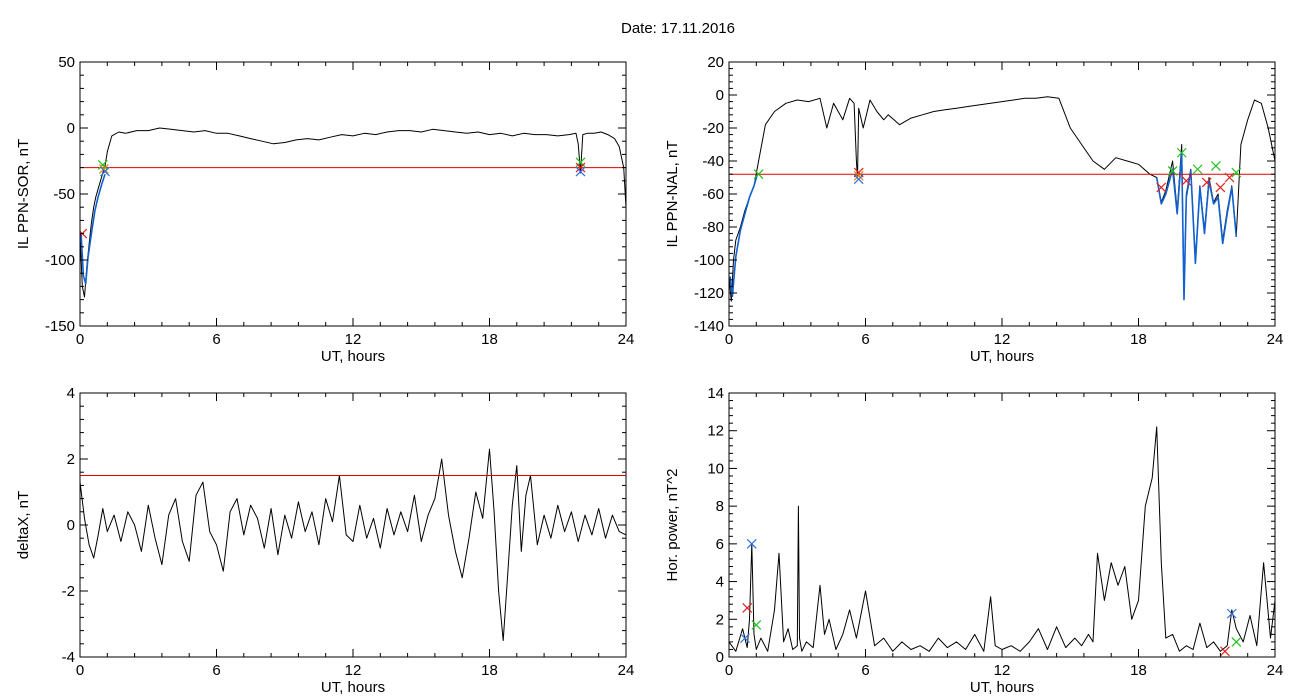 The width and height of the screenshot is (1300, 700). What do you see at coordinates (715, 431) in the screenshot?
I see `y-tick-label: 12` at bounding box center [715, 431].